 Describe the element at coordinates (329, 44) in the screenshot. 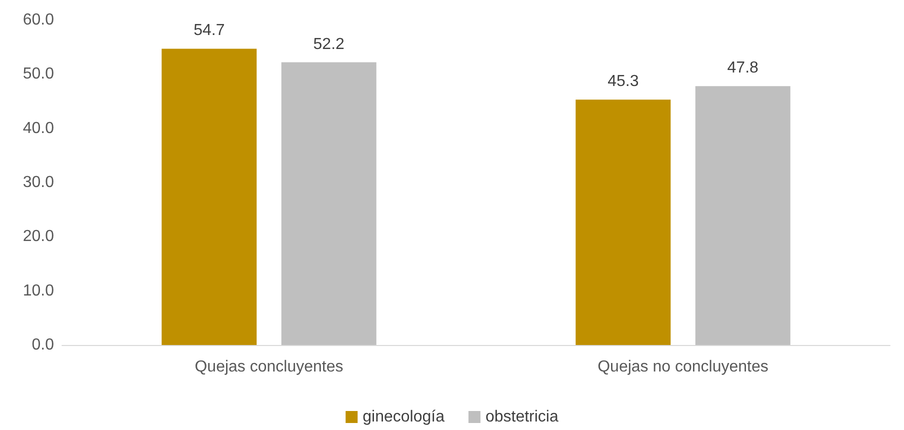

I see `data-label: 52.2` at that location.